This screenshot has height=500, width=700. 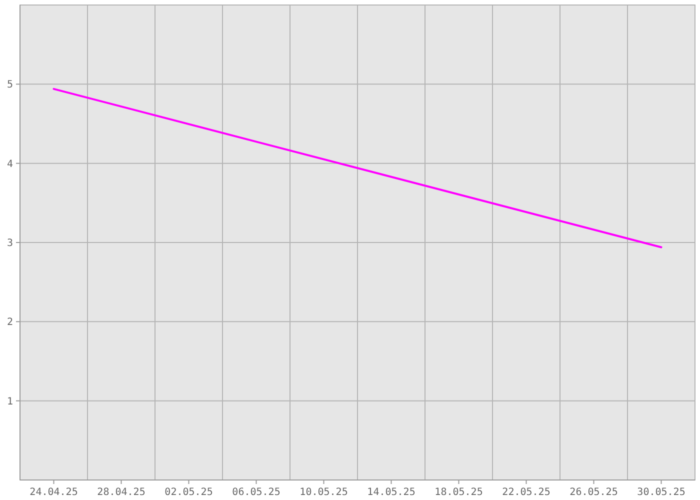 I want to click on y-tick-label: 5, so click(x=9, y=85).